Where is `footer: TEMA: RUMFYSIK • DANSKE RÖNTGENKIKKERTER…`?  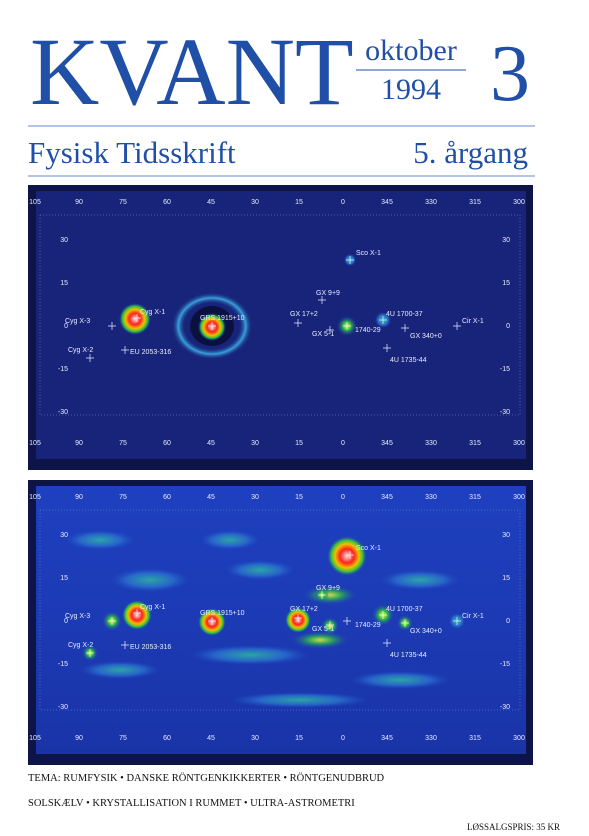
footer: TEMA: RUMFYSIK • DANSKE RÖNTGENKIKKERTER… is located at coordinates (294, 802).